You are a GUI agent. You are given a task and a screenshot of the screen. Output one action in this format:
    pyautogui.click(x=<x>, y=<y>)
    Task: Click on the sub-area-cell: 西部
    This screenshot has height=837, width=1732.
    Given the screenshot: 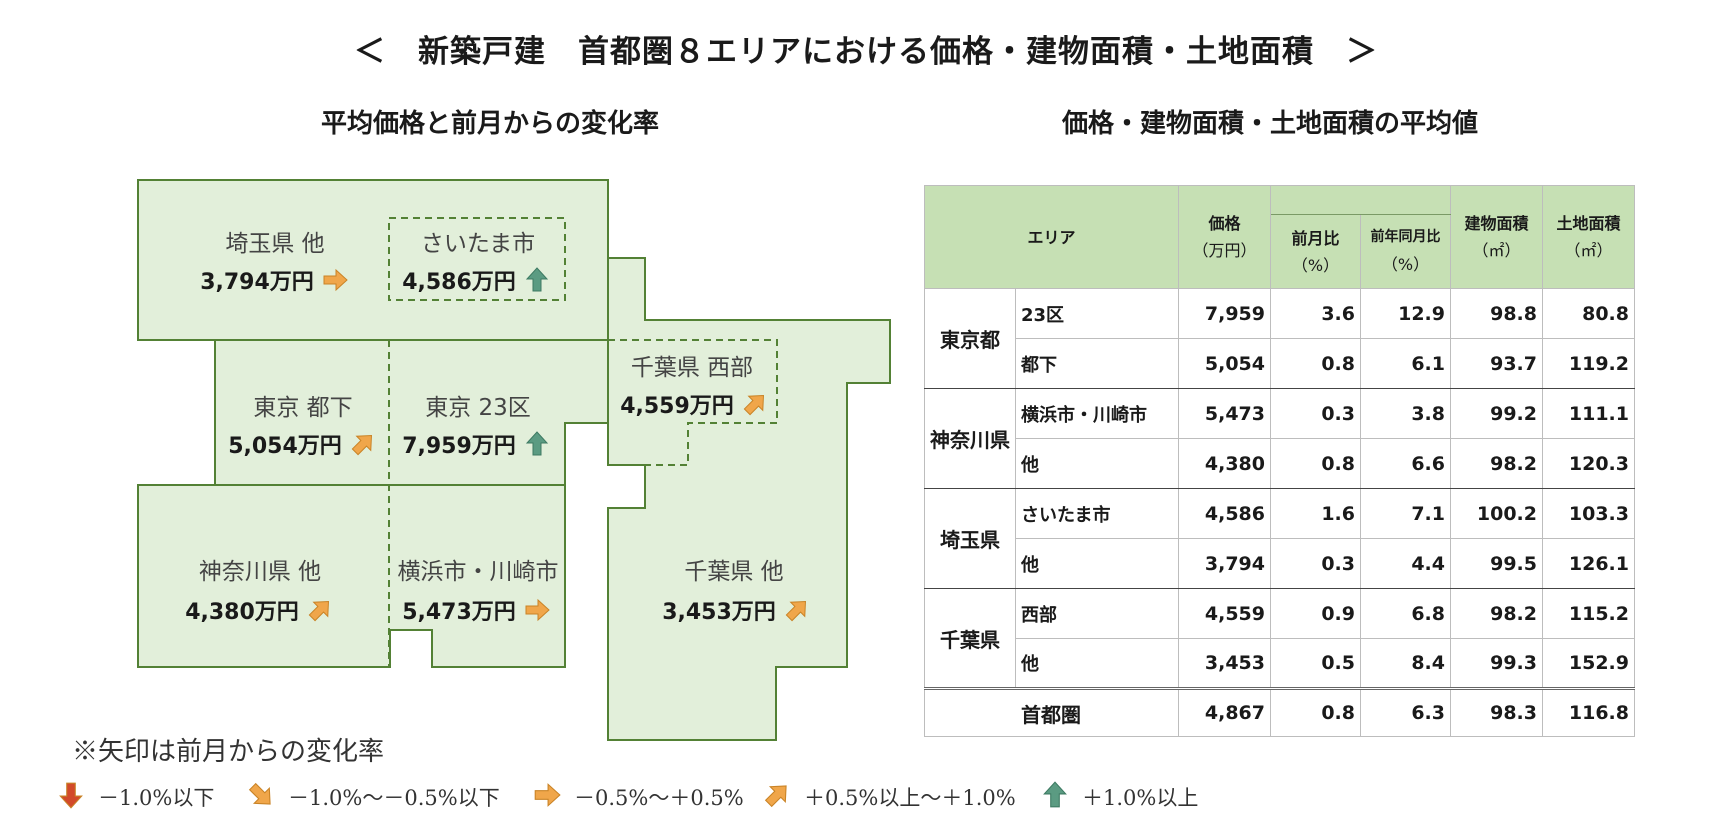 What is the action you would take?
    pyautogui.click(x=1097, y=613)
    